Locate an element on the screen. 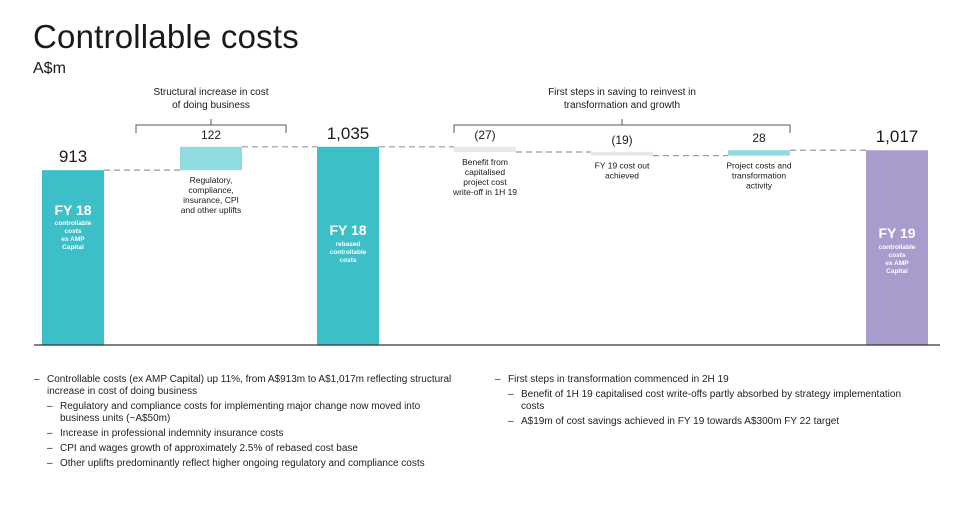 This screenshot has width=975, height=518. unit-label: A$m is located at coordinates (49, 68).